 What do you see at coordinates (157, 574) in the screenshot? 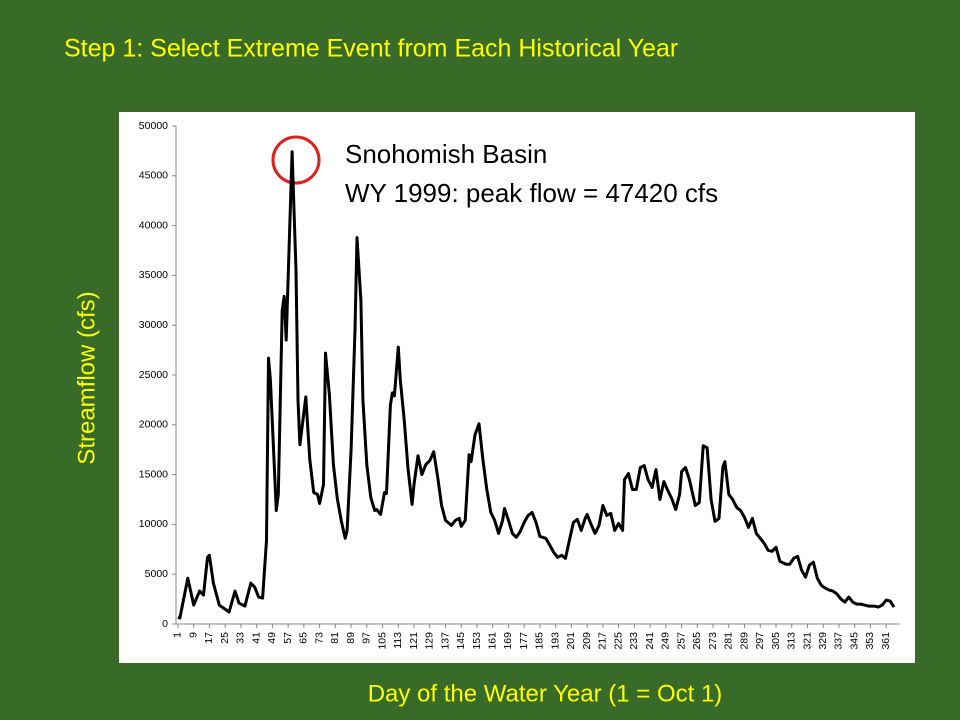
I see `y-tick-label: 5000` at bounding box center [157, 574].